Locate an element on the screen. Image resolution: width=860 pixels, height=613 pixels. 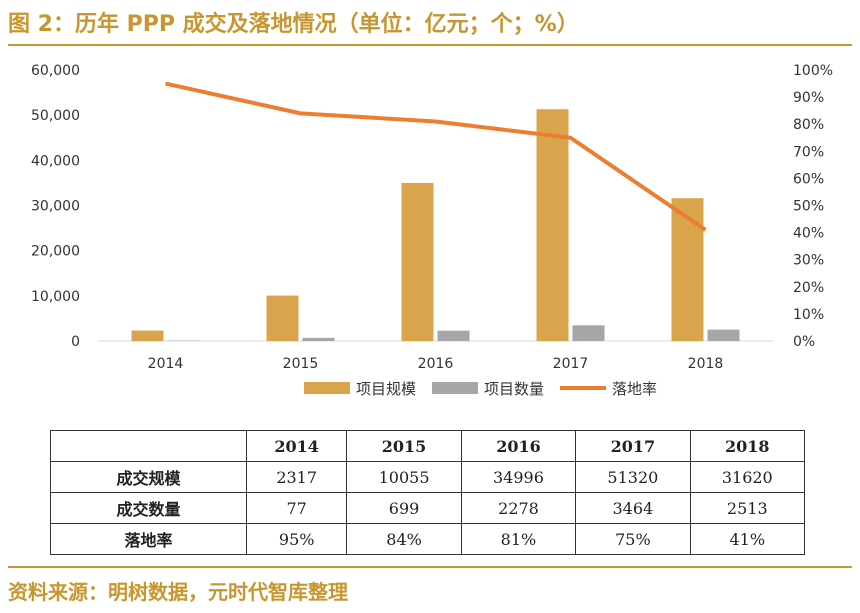
table-row: 落地率 95% 84% 81% 75% 41% is located at coordinates (428, 539).